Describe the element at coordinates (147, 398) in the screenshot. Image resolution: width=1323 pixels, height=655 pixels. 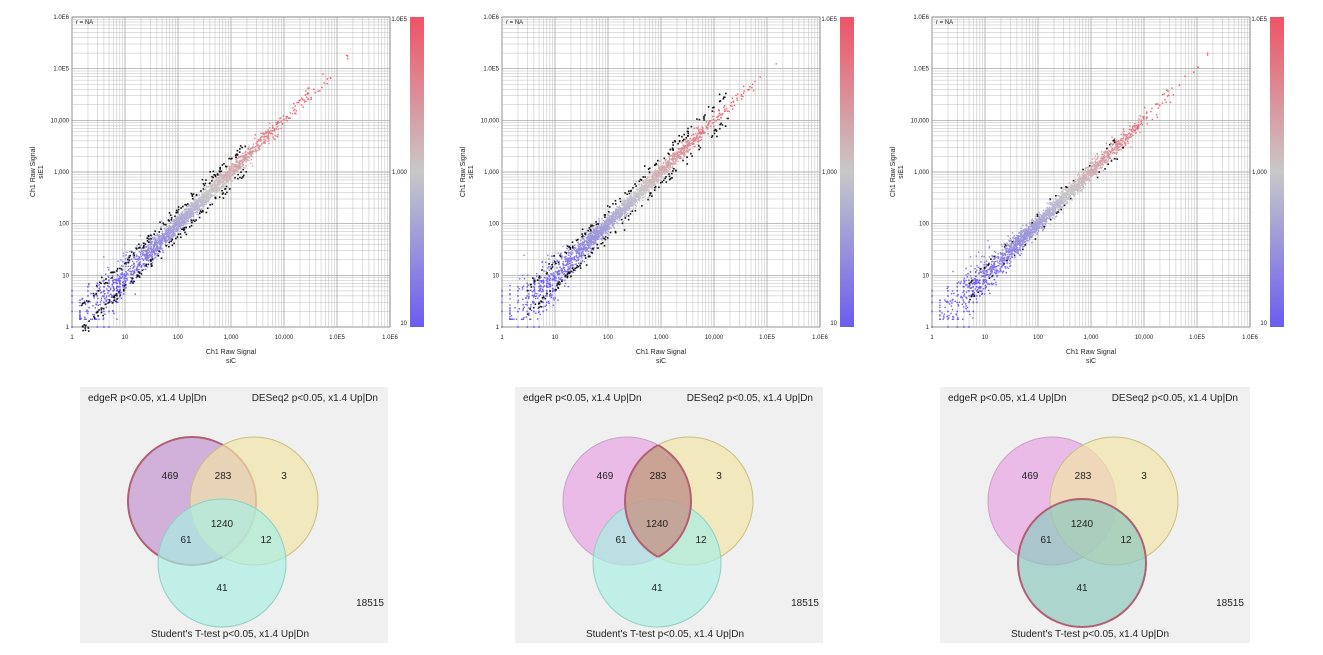
I see `venn-set-label-edger: edgeR p<0.05, x1.4 Up|Dn` at that location.